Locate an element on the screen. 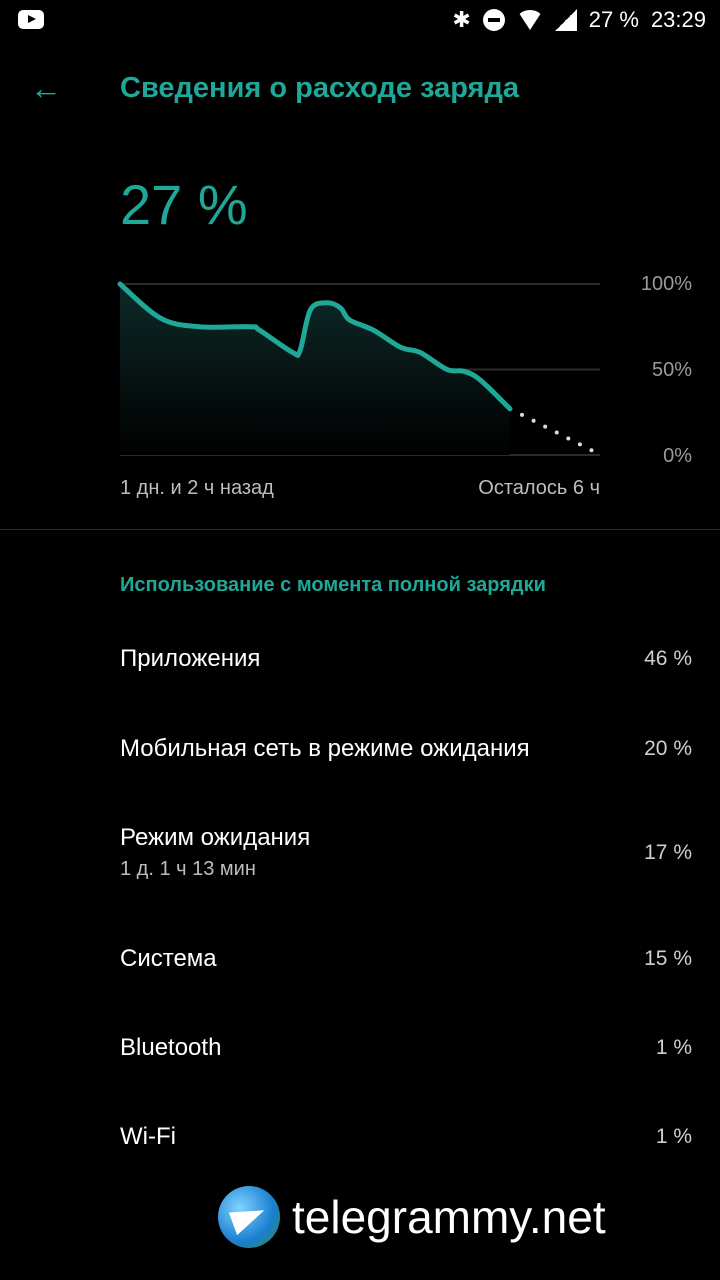 The width and height of the screenshot is (720, 1280). battery-percent: 27 % is located at coordinates (613, 19).